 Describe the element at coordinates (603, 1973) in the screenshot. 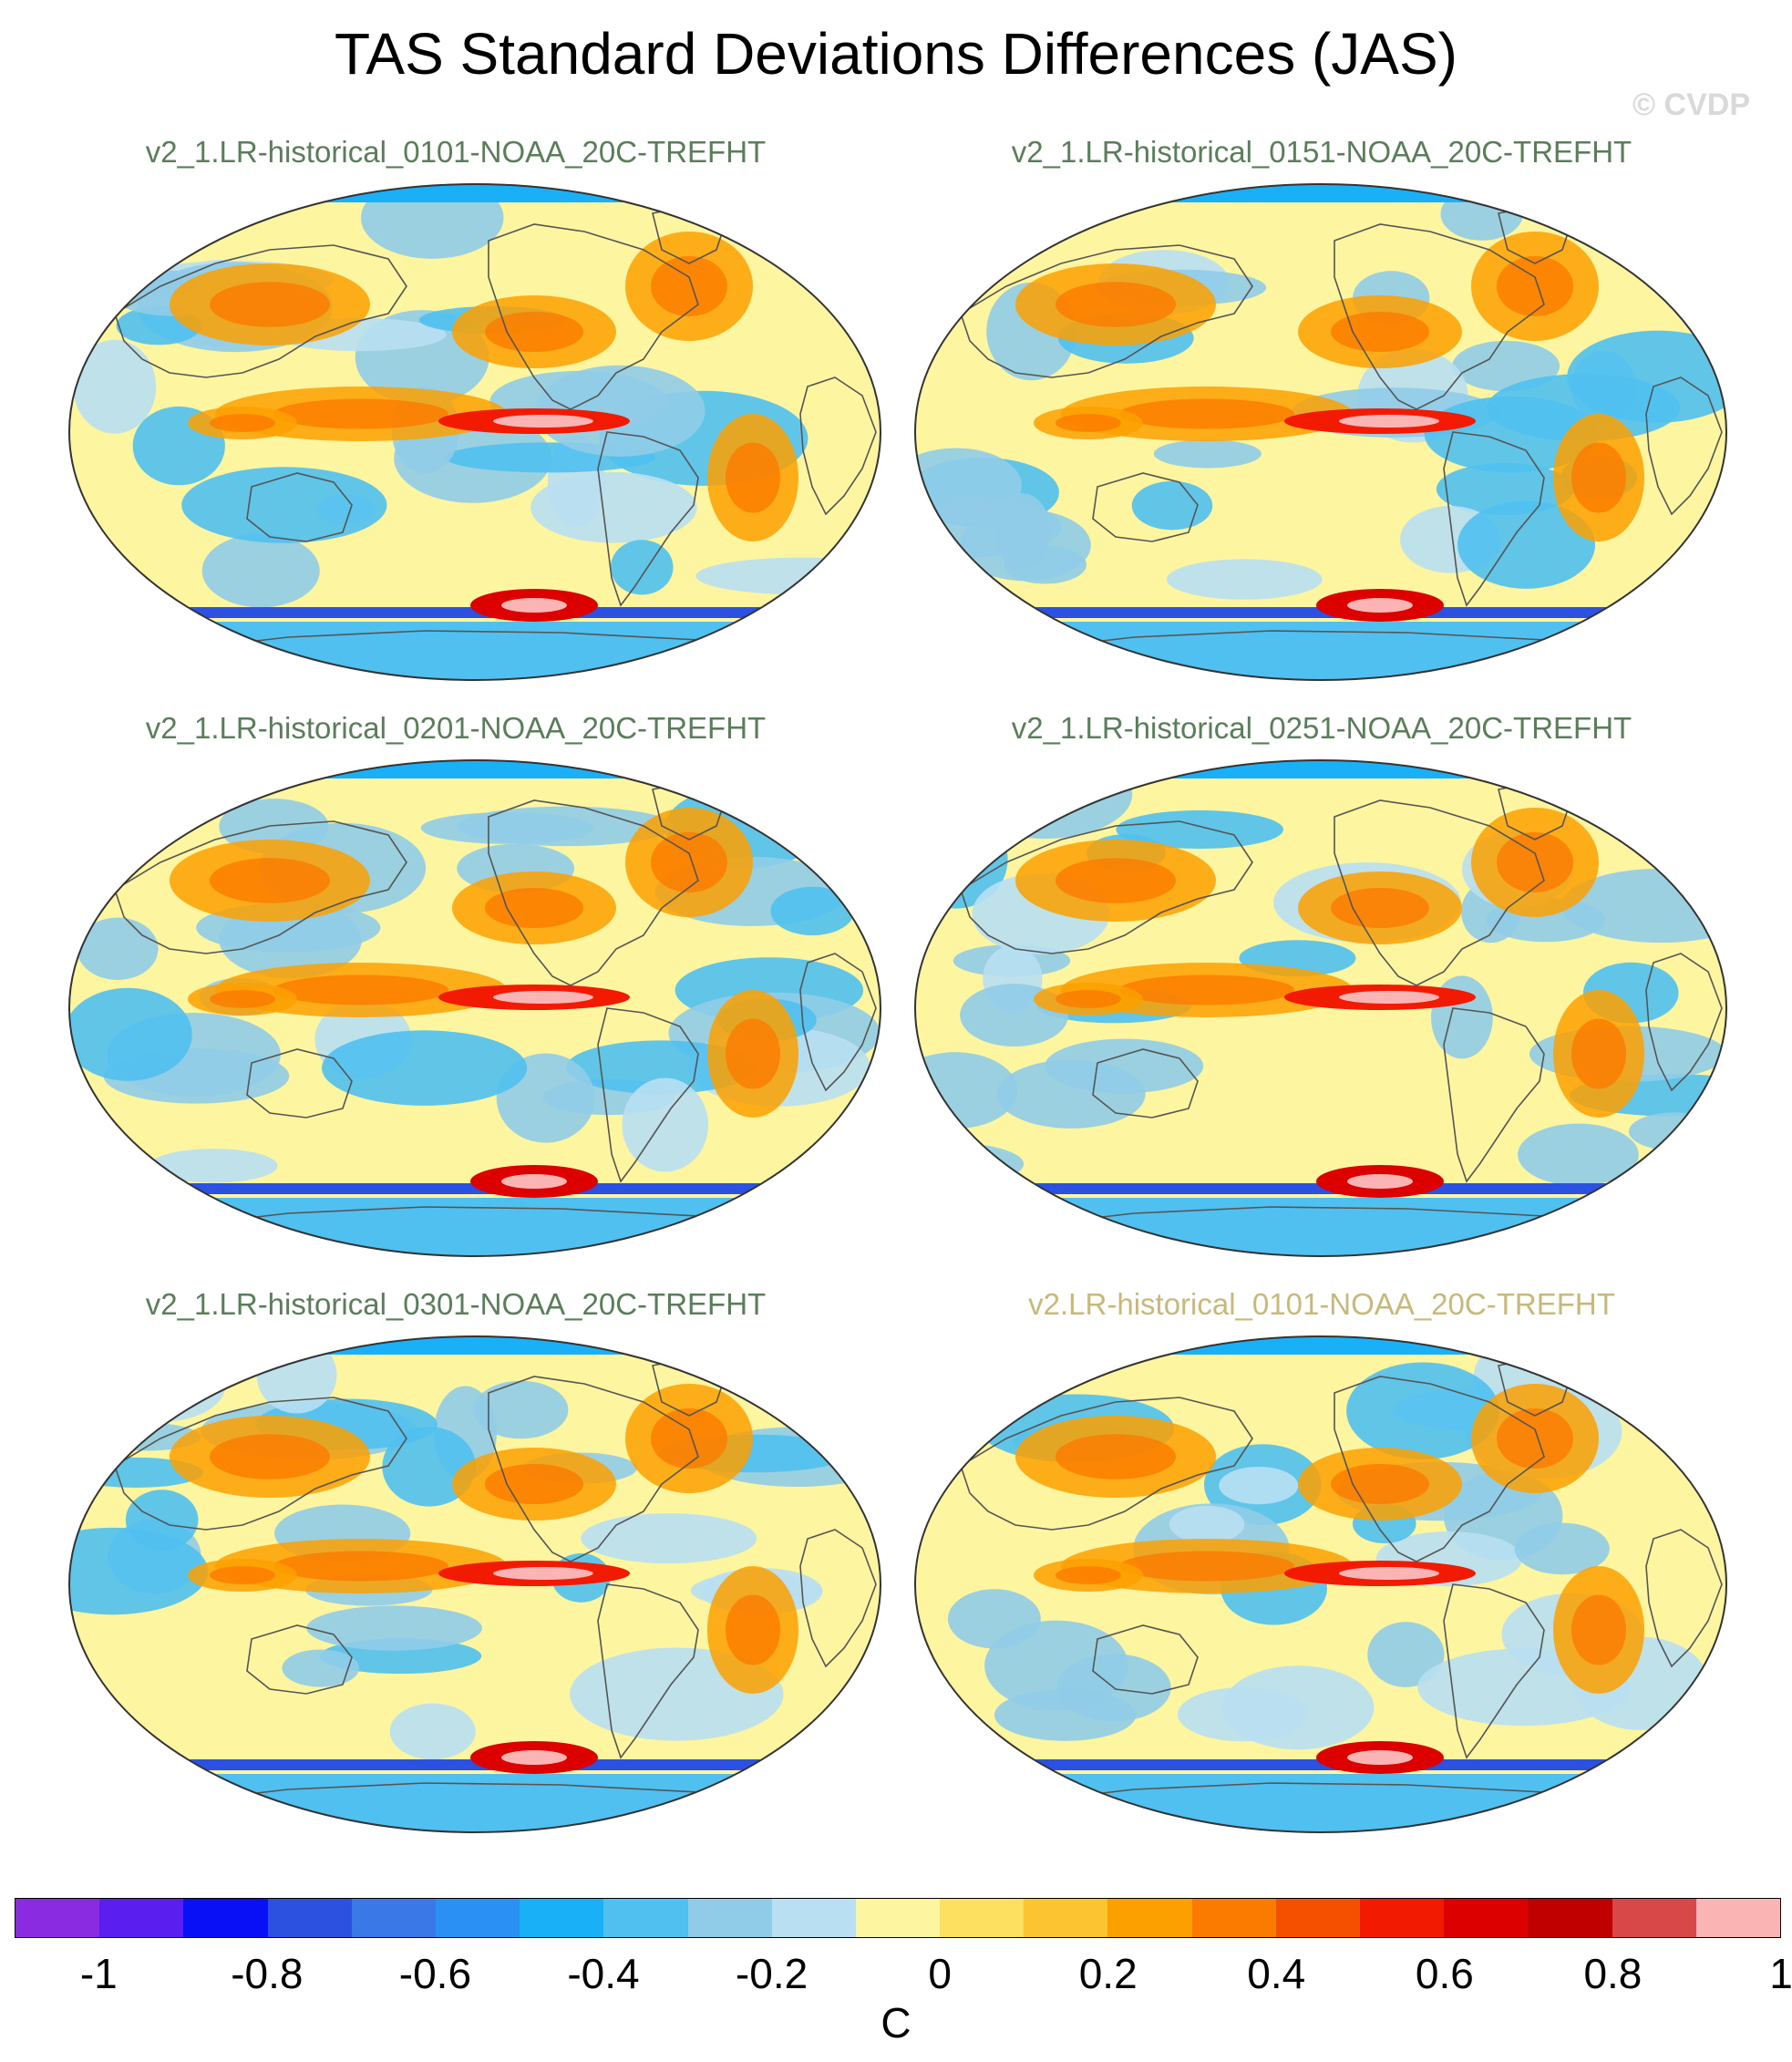

I see `colorbar-tick-label: -0.4` at that location.